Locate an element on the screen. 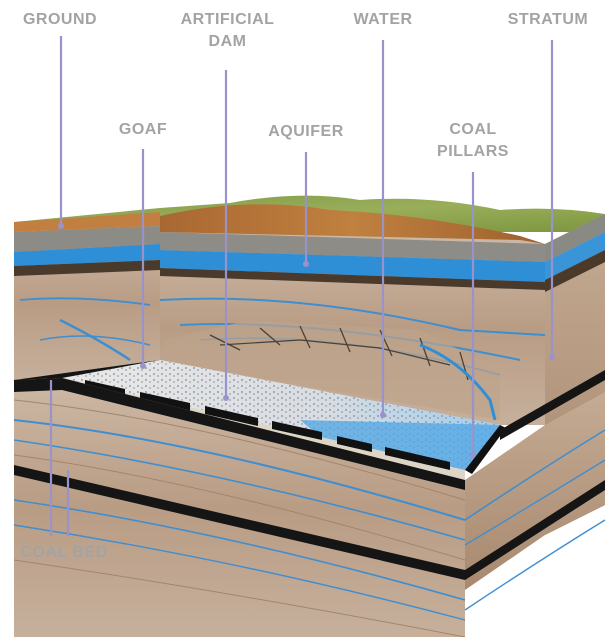  label-artificial-dam: ARTIFICIAL DAM is located at coordinates (227, 31).